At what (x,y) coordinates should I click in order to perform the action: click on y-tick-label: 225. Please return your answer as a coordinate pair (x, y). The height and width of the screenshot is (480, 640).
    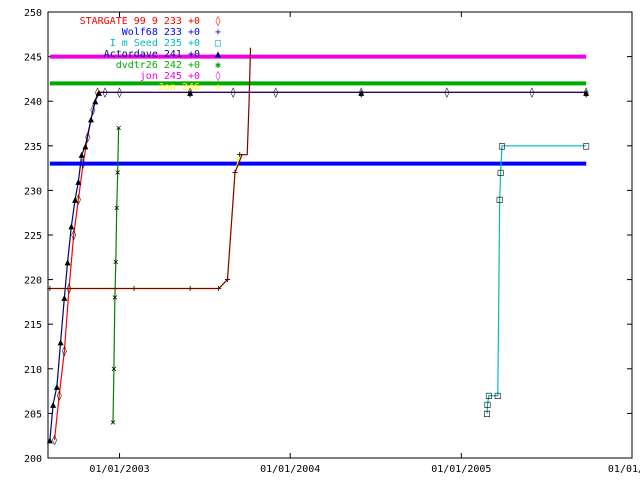
    Looking at the image, I should click on (33, 236).